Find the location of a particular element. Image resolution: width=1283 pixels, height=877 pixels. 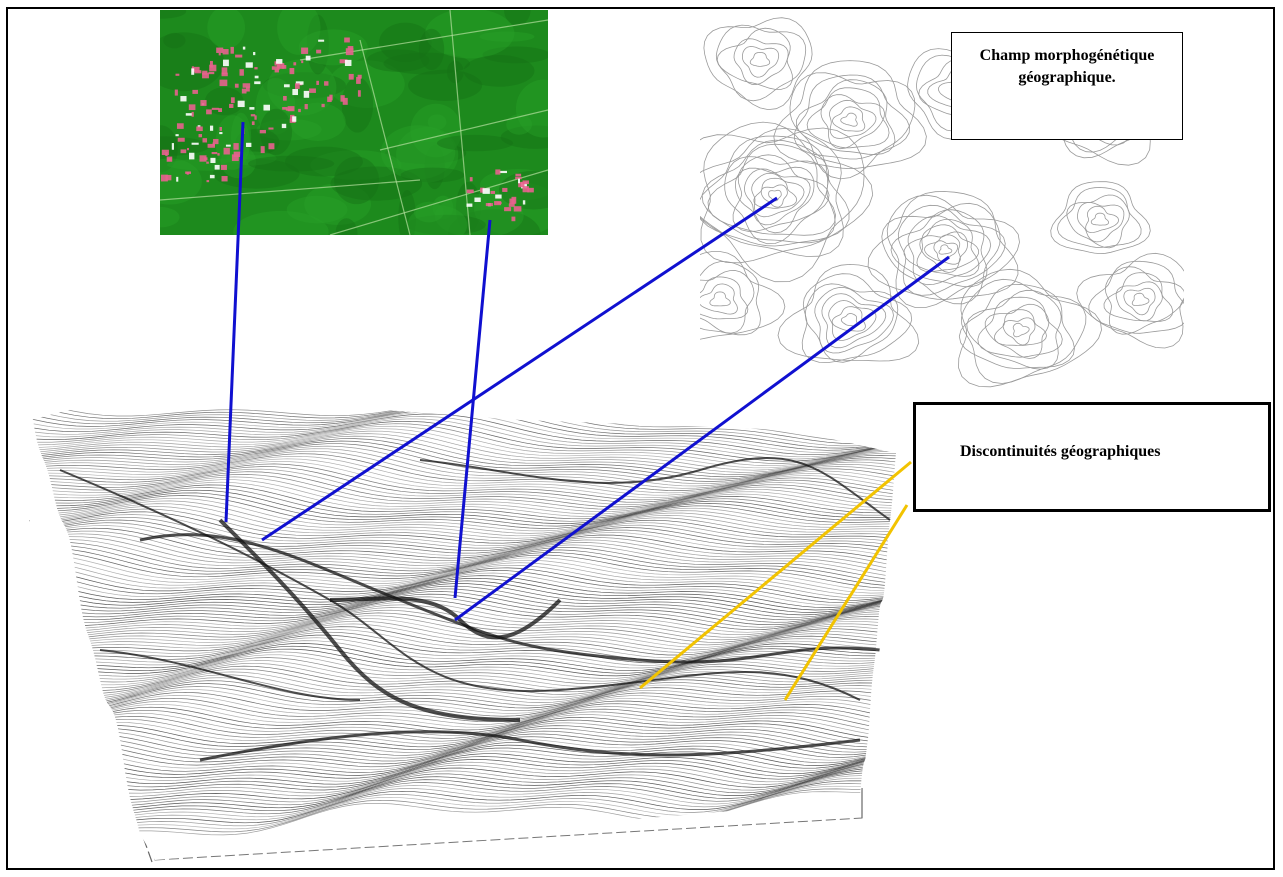

discontinuites-label: Discontinuités géographiques is located at coordinates (1092, 457).